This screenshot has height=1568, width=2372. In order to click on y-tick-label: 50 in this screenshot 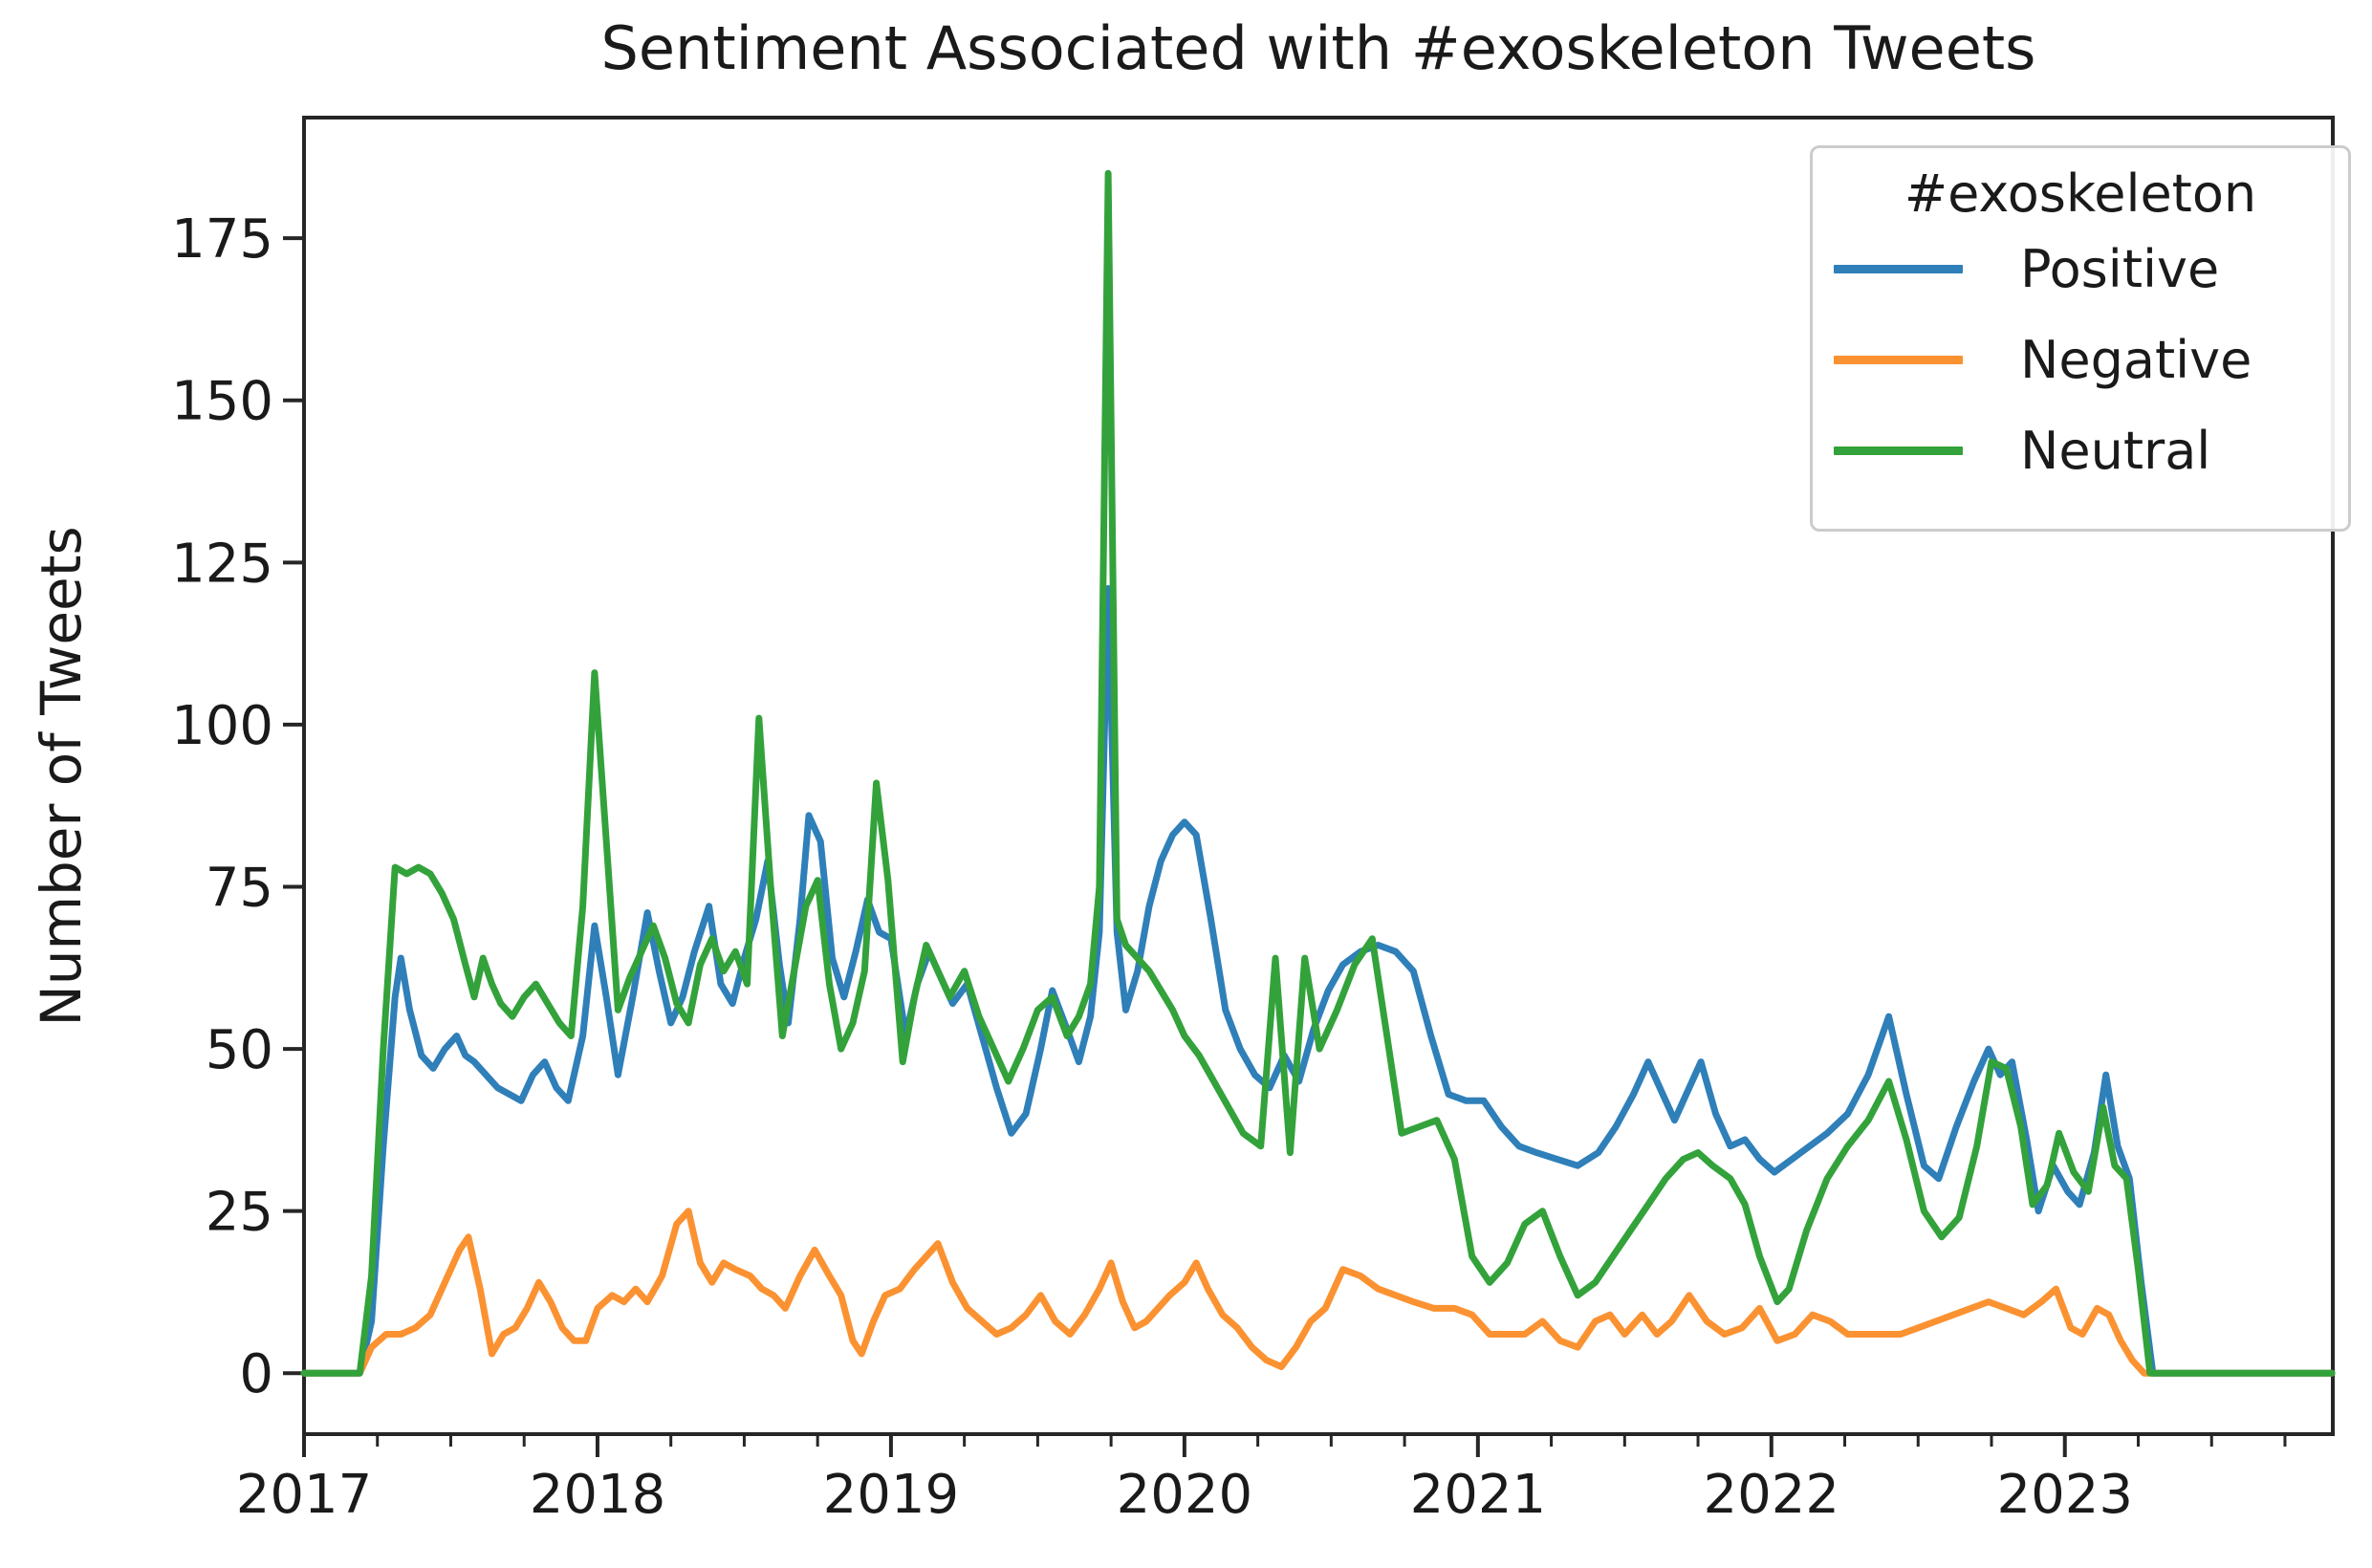, I will do `click(239, 1050)`.